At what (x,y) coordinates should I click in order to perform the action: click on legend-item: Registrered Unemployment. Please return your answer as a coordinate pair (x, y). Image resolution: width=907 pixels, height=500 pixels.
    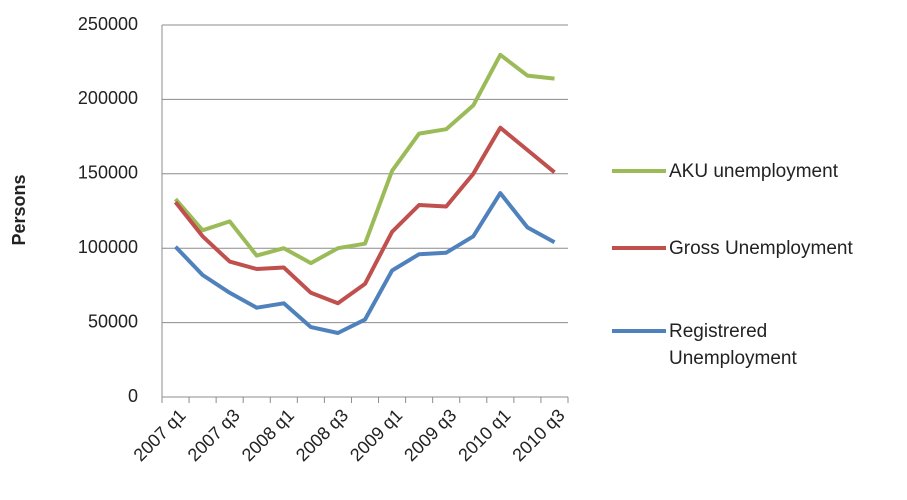
    Looking at the image, I should click on (748, 345).